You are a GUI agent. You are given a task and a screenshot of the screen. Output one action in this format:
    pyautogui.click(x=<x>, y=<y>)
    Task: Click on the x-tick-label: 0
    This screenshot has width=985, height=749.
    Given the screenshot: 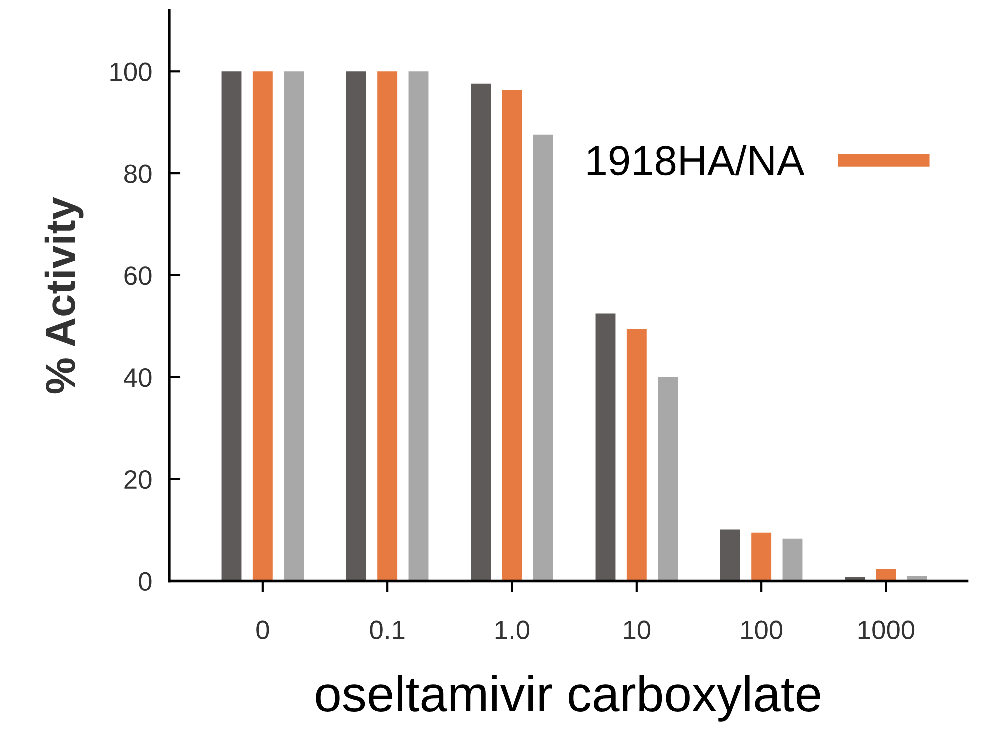 What is the action you would take?
    pyautogui.click(x=263, y=630)
    